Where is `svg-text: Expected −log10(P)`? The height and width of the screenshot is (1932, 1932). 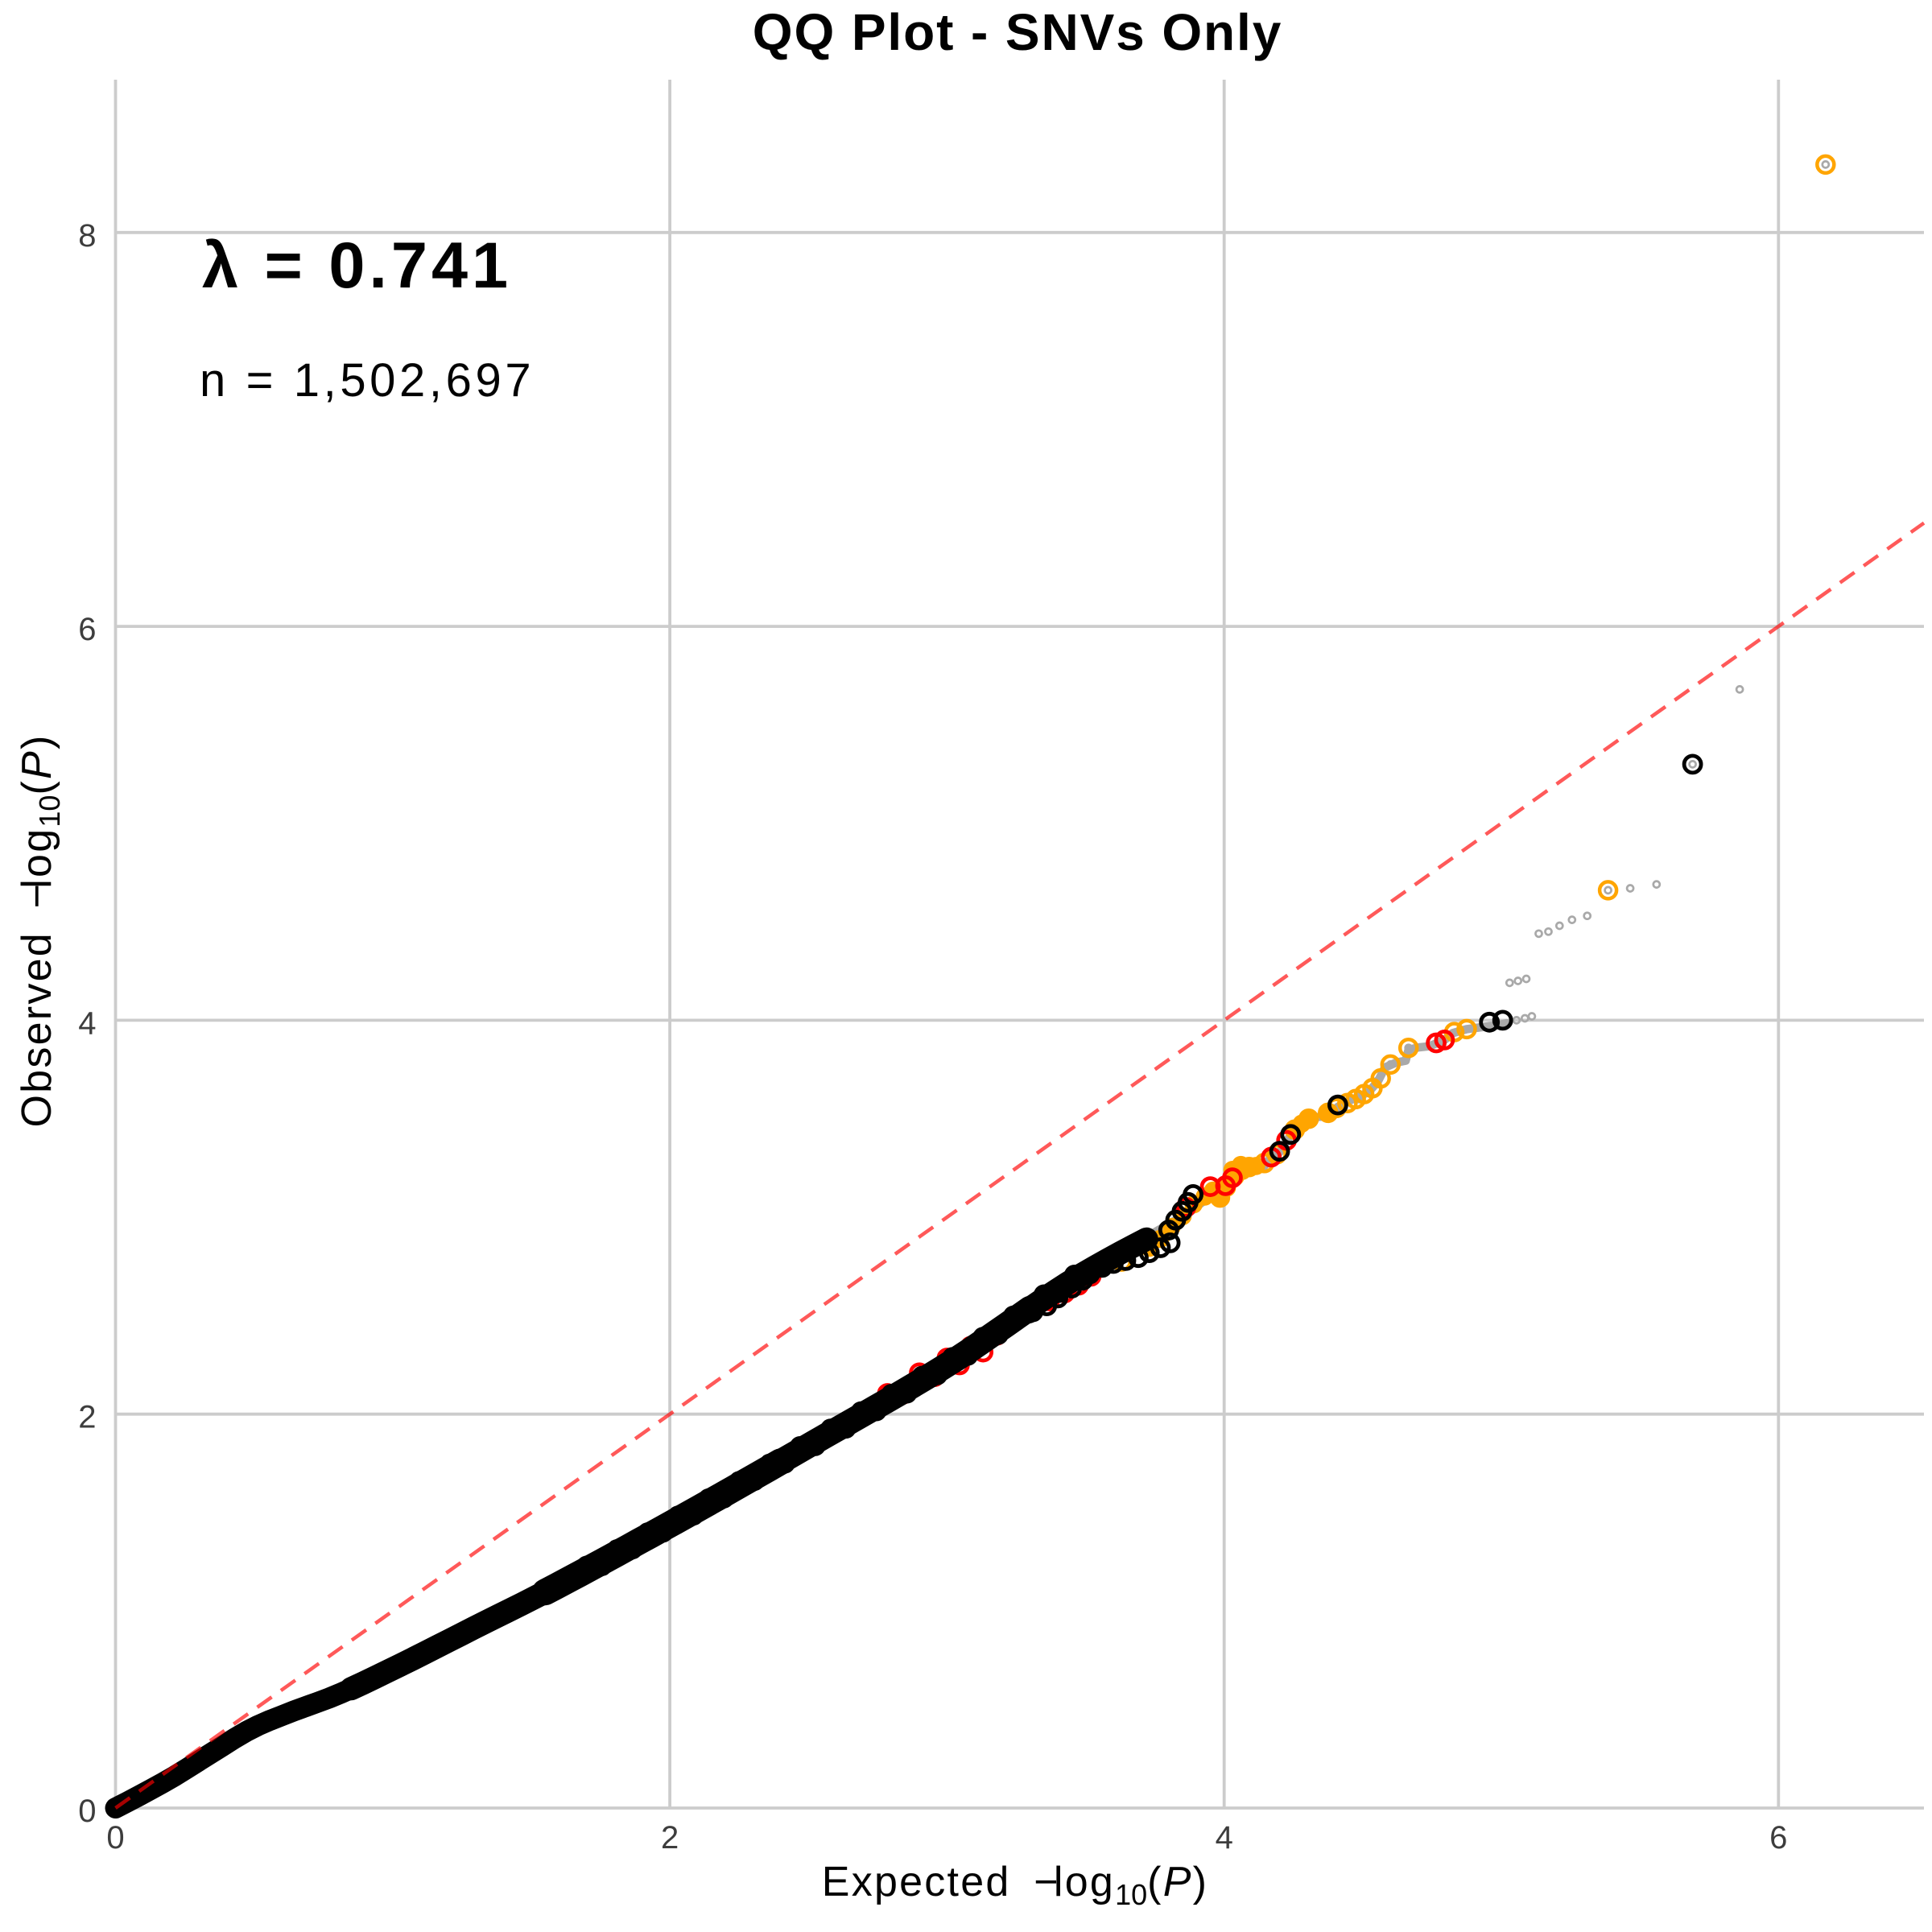
svg-text: Expected −log10(P) is located at coordinates (1015, 1885).